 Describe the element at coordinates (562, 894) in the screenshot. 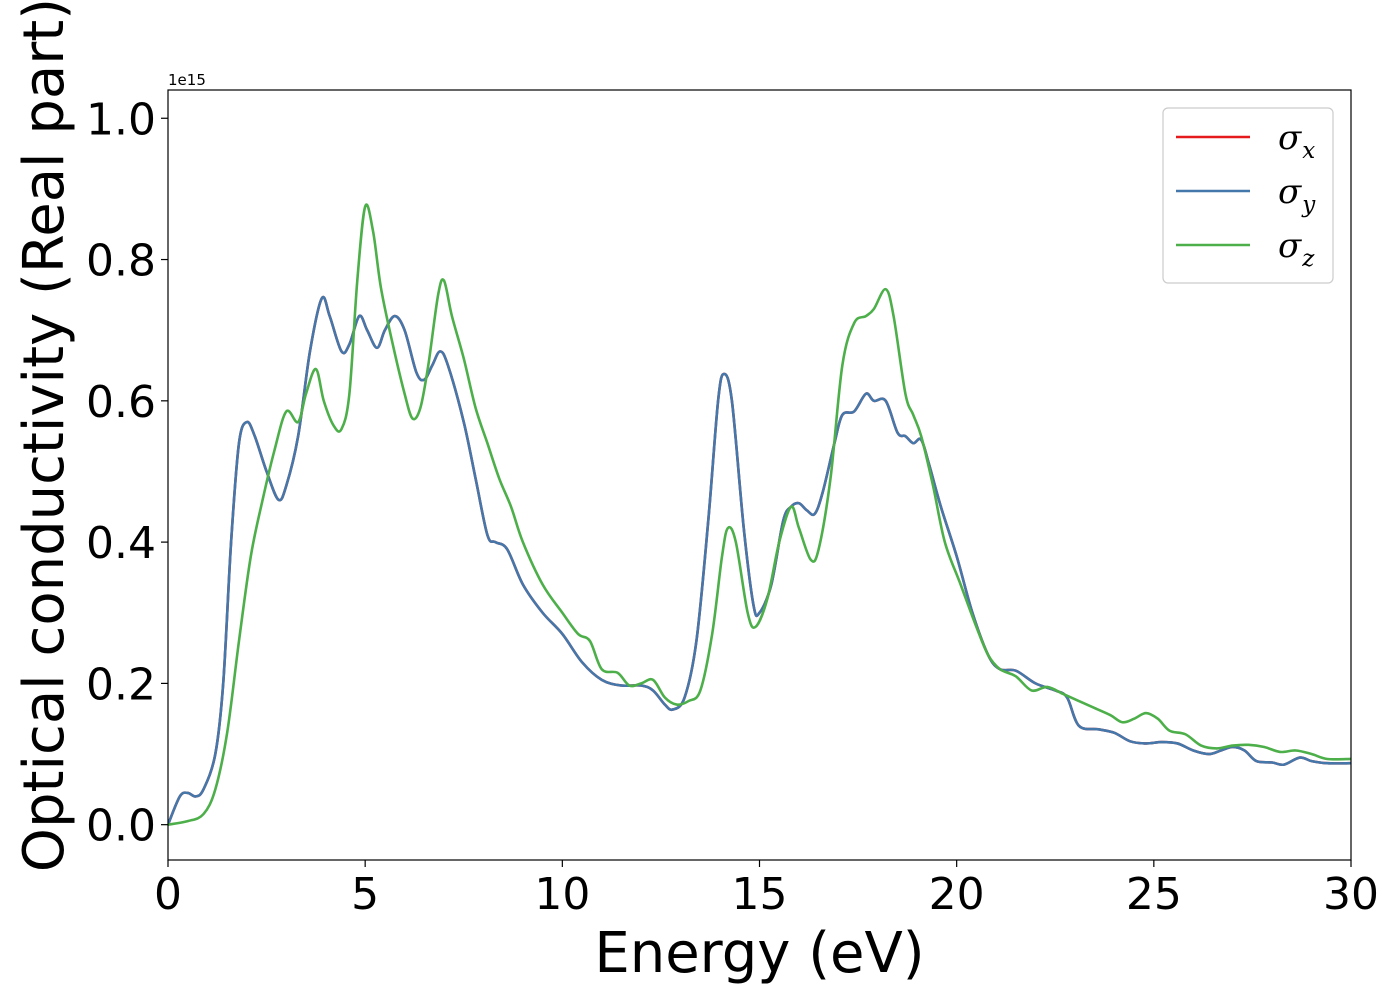

I see `x-tick-label: 10` at that location.